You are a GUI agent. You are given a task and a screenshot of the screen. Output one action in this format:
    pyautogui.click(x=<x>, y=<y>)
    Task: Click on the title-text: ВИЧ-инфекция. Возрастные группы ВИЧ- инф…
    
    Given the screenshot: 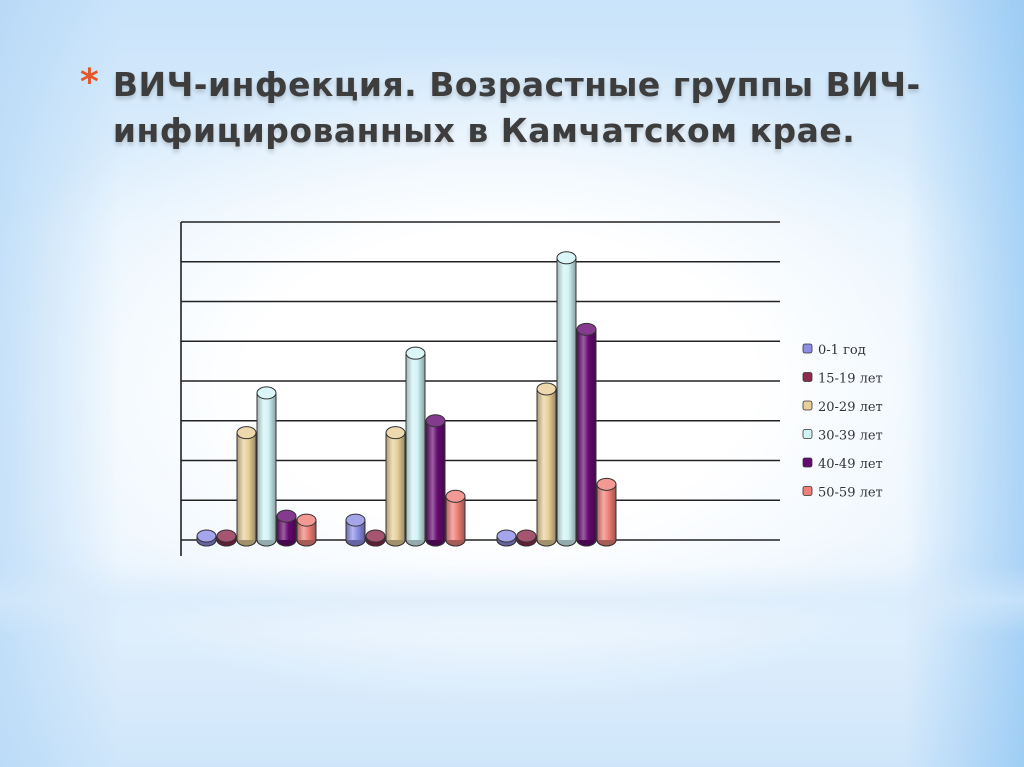 What is the action you would take?
    pyautogui.click(x=517, y=108)
    